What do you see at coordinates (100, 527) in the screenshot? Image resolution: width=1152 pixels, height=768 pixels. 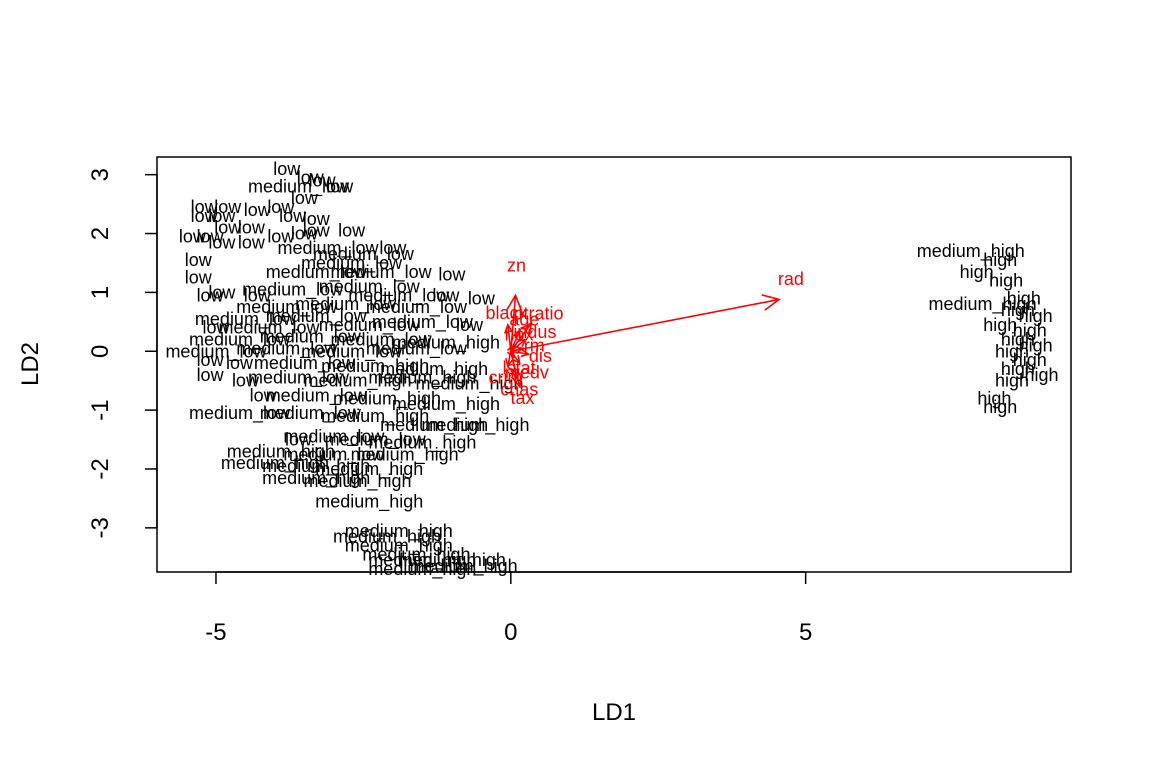 I see `y-tick-label: -3` at bounding box center [100, 527].